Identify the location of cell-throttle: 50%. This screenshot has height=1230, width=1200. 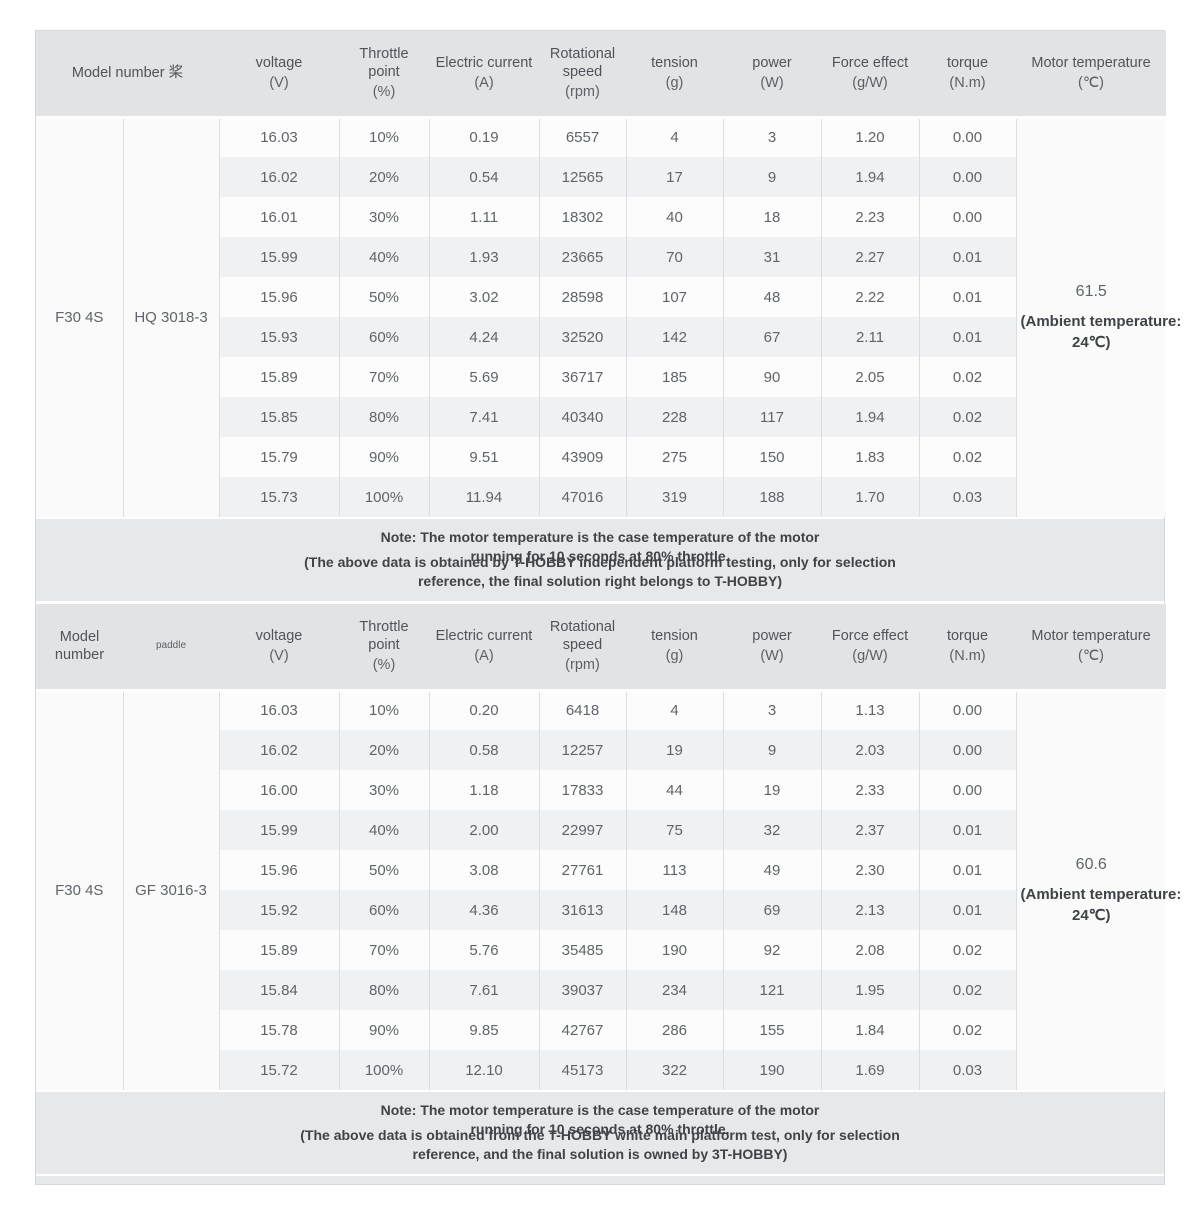
(383, 297).